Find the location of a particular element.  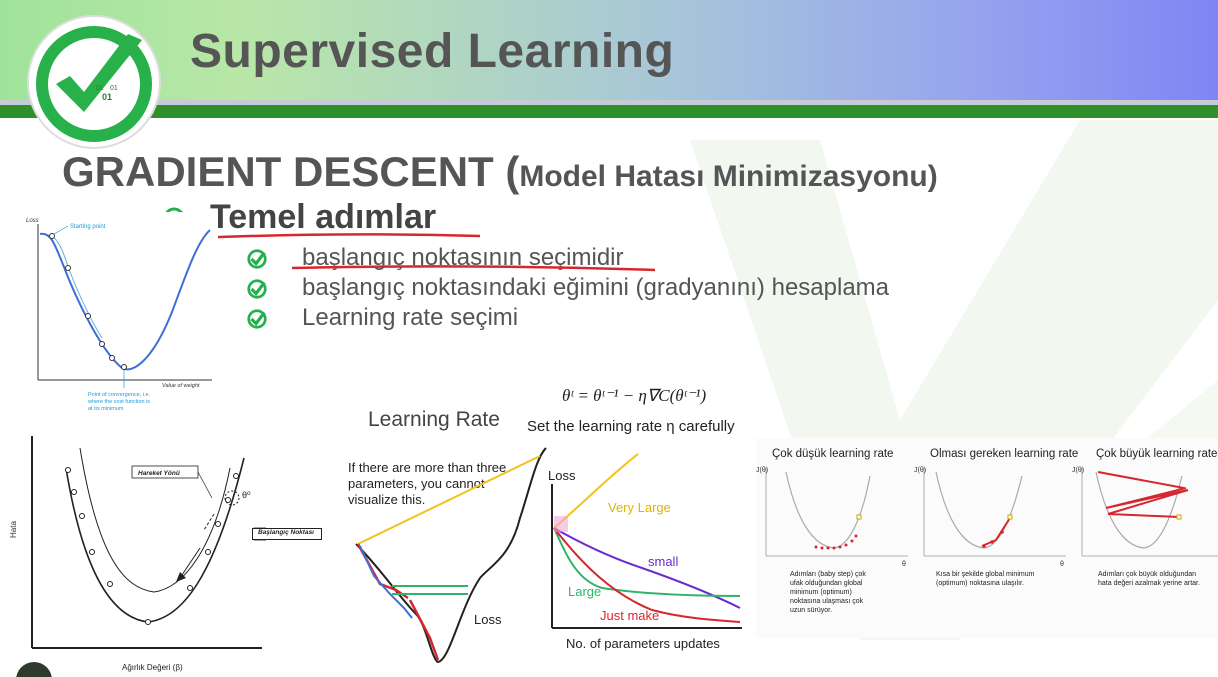

fig2-dir-label: Hareket Yönü is located at coordinates (159, 473).